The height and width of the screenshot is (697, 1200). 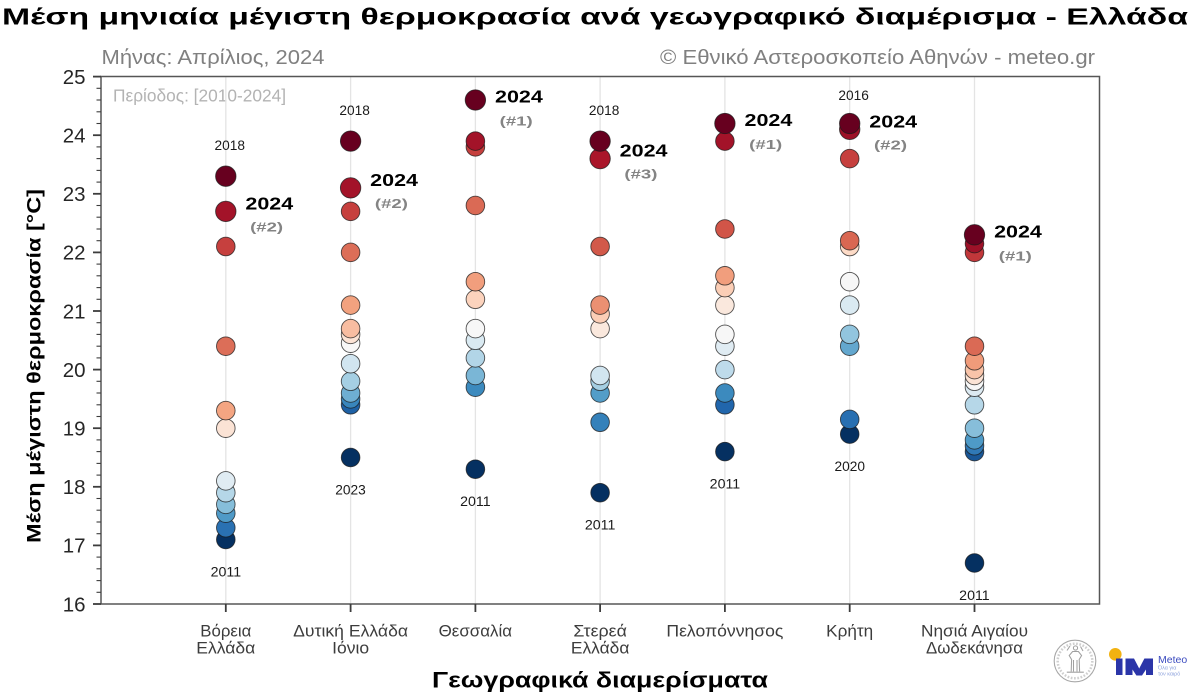 I want to click on svg-text: 24, so click(x=74, y=136).